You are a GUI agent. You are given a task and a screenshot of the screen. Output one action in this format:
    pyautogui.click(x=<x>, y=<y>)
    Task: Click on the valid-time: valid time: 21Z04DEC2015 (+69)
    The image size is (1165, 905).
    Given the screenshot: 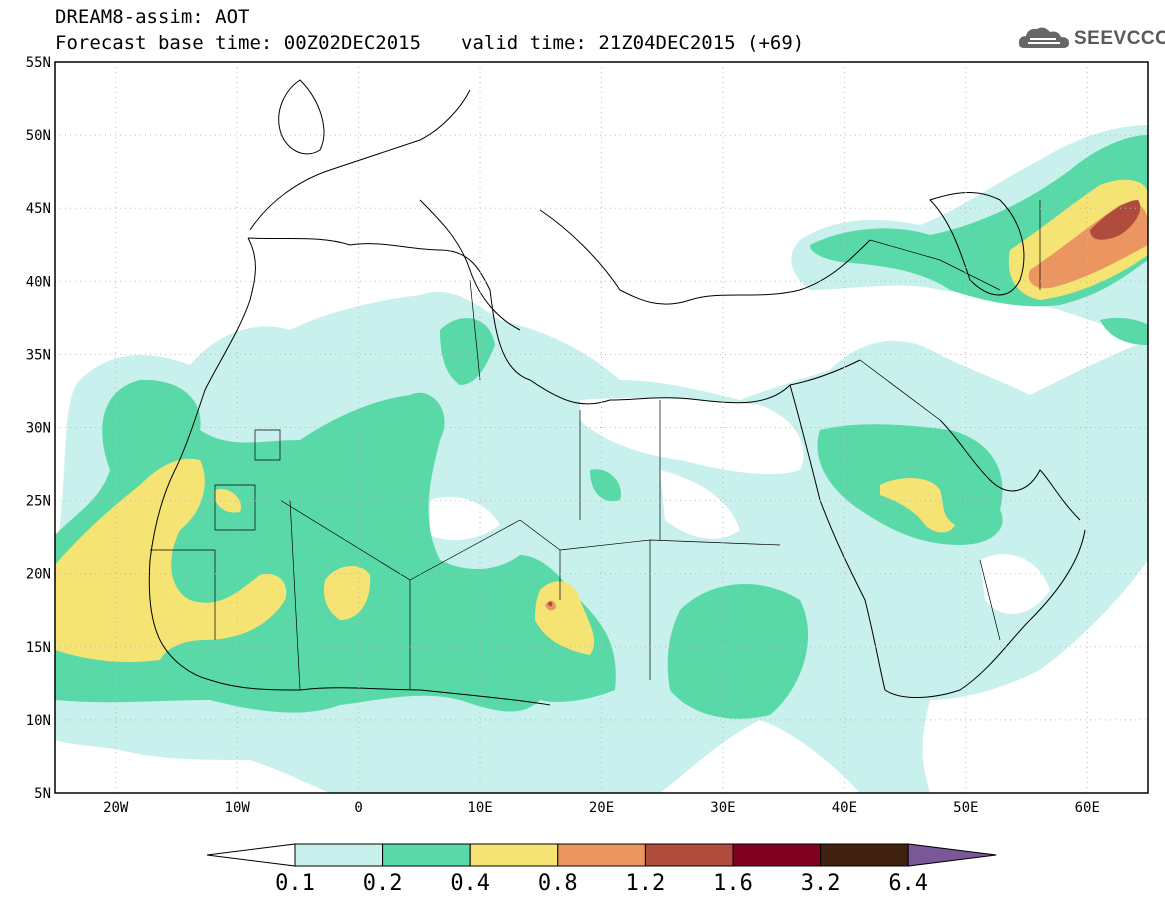 What is the action you would take?
    pyautogui.click(x=633, y=43)
    